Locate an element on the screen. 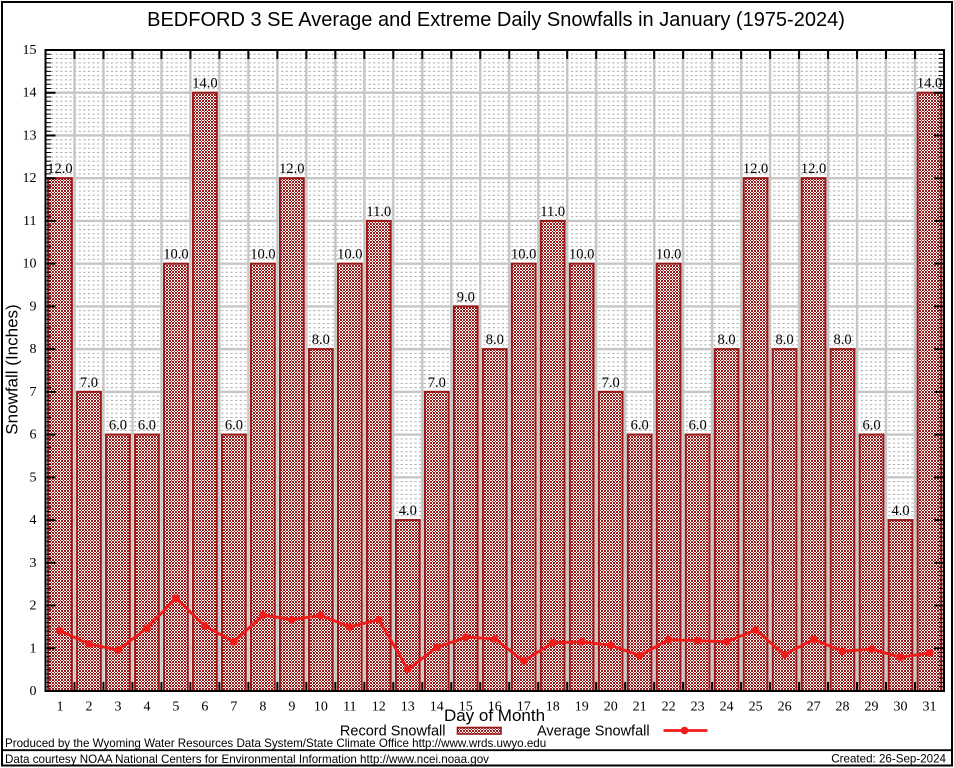 The image size is (954, 768). svg-text: Created: 26-Sep-2024 is located at coordinates (888, 759).